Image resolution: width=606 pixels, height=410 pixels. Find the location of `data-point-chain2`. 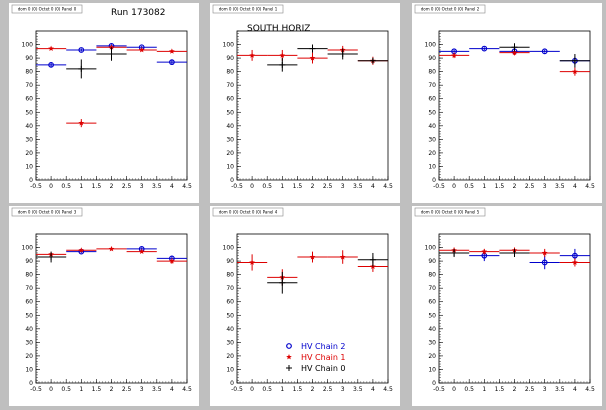

data-point-chain2 is located at coordinates (51, 64).